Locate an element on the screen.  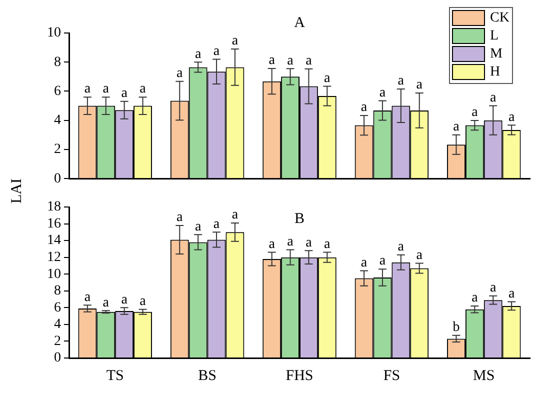
y-axis-title: LAI is located at coordinates (17, 192).